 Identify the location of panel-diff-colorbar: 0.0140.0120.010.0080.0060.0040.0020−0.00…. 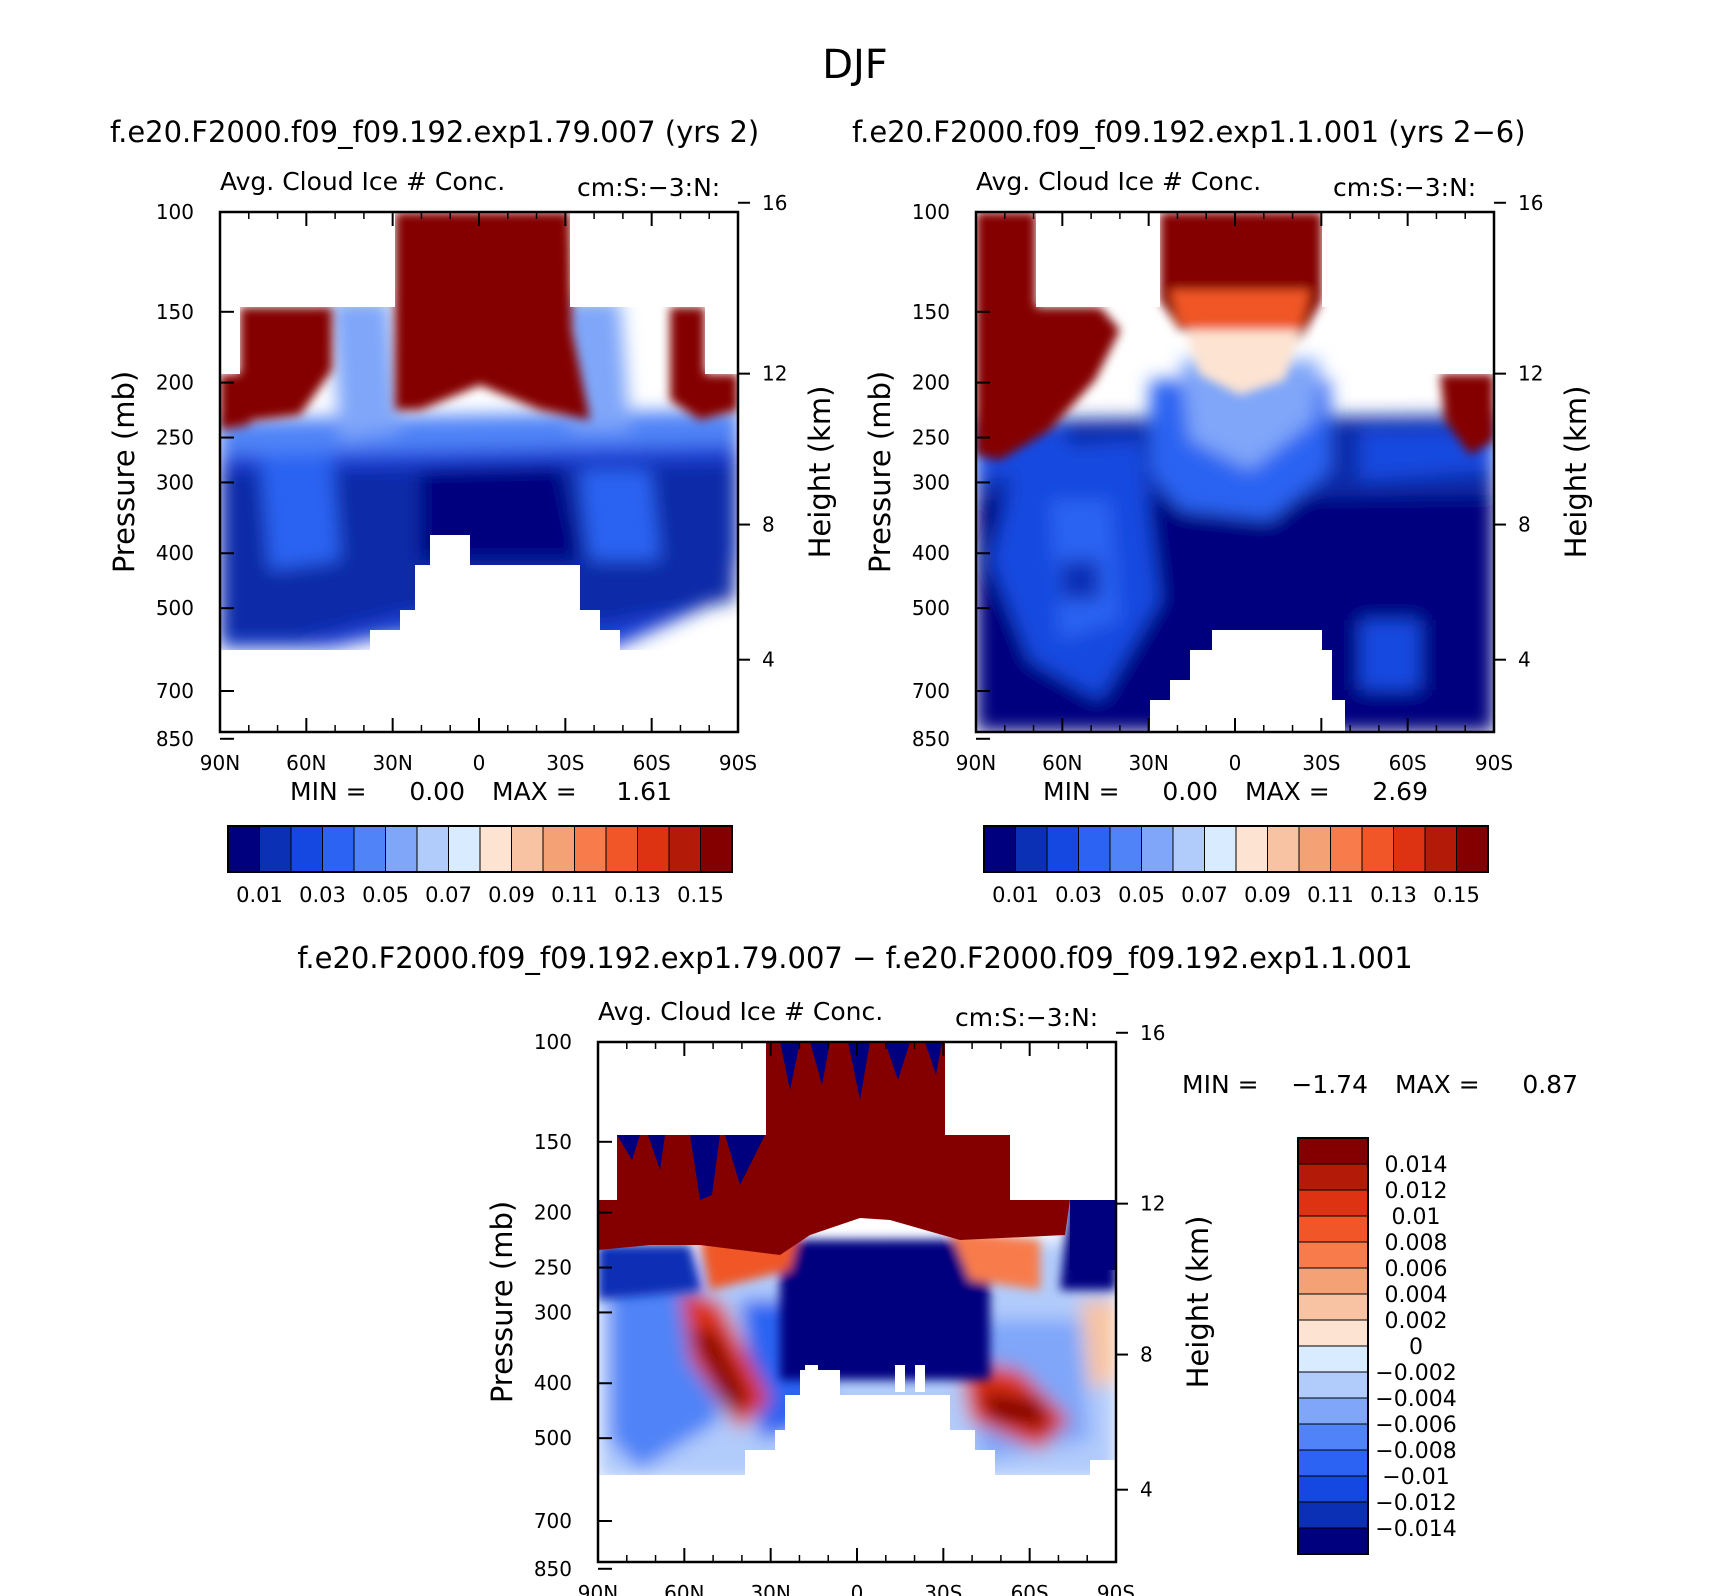
(1377, 1346).